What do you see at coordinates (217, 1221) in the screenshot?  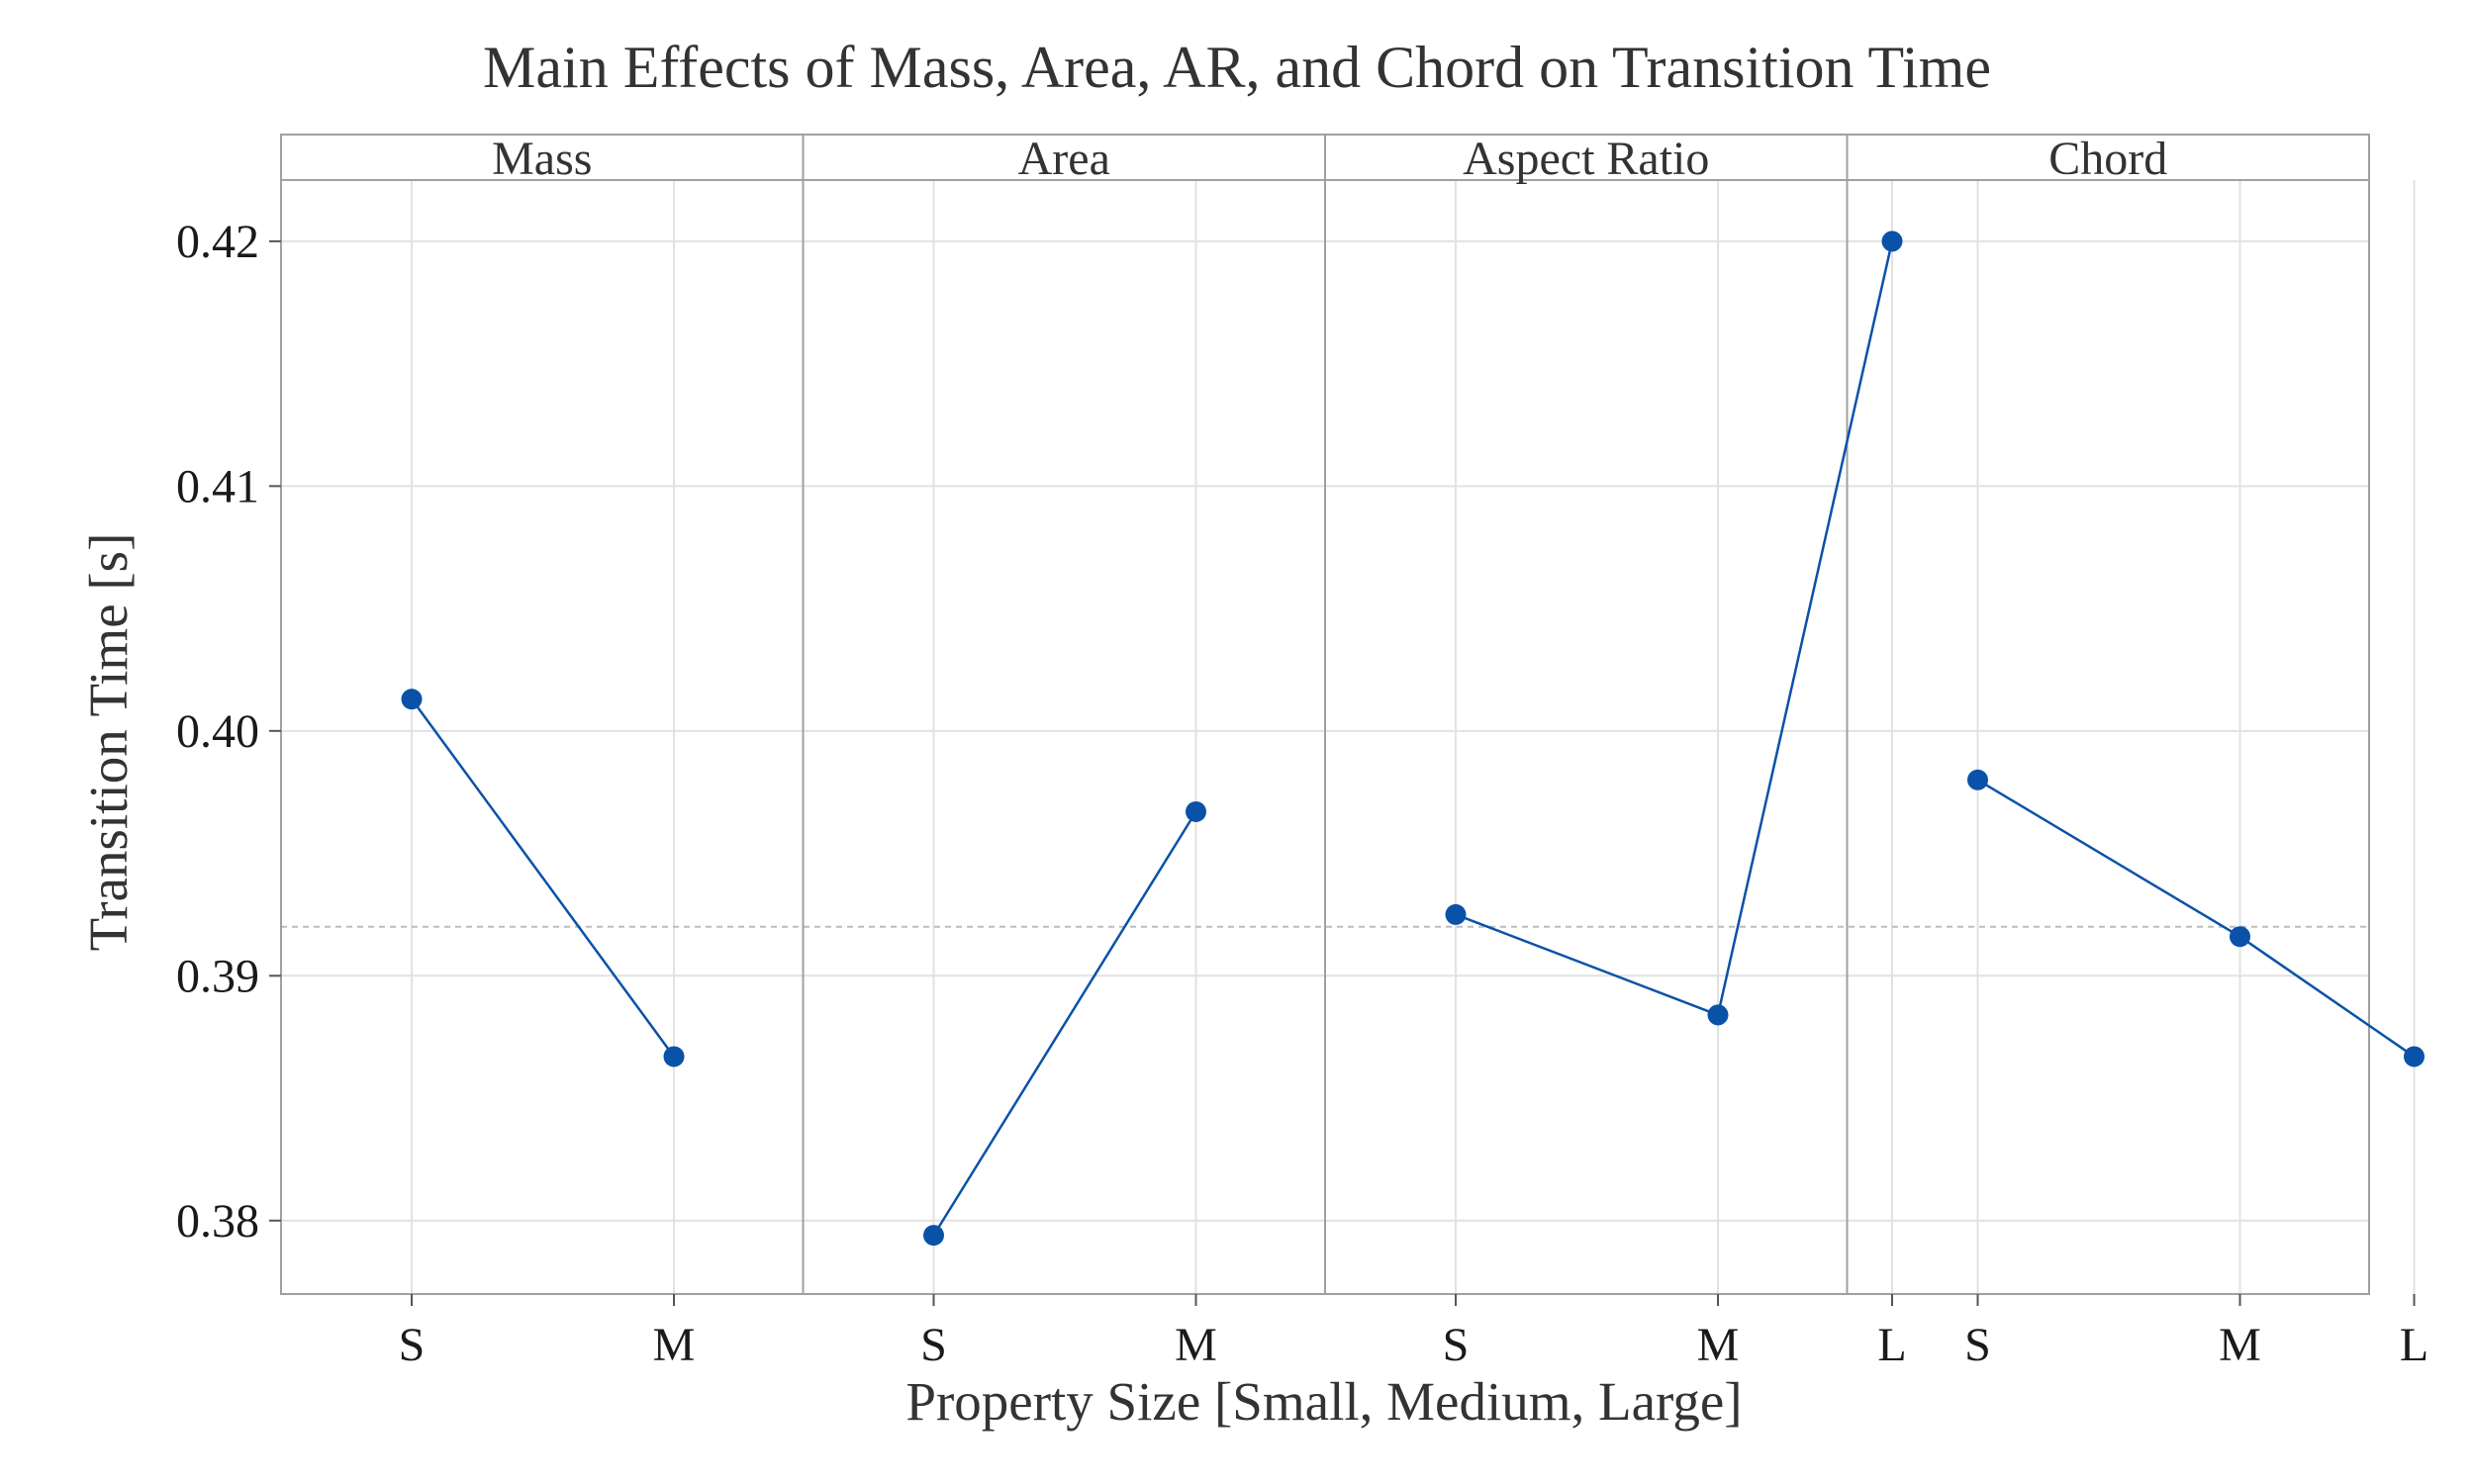 I see `y-tick-label: 0.38` at bounding box center [217, 1221].